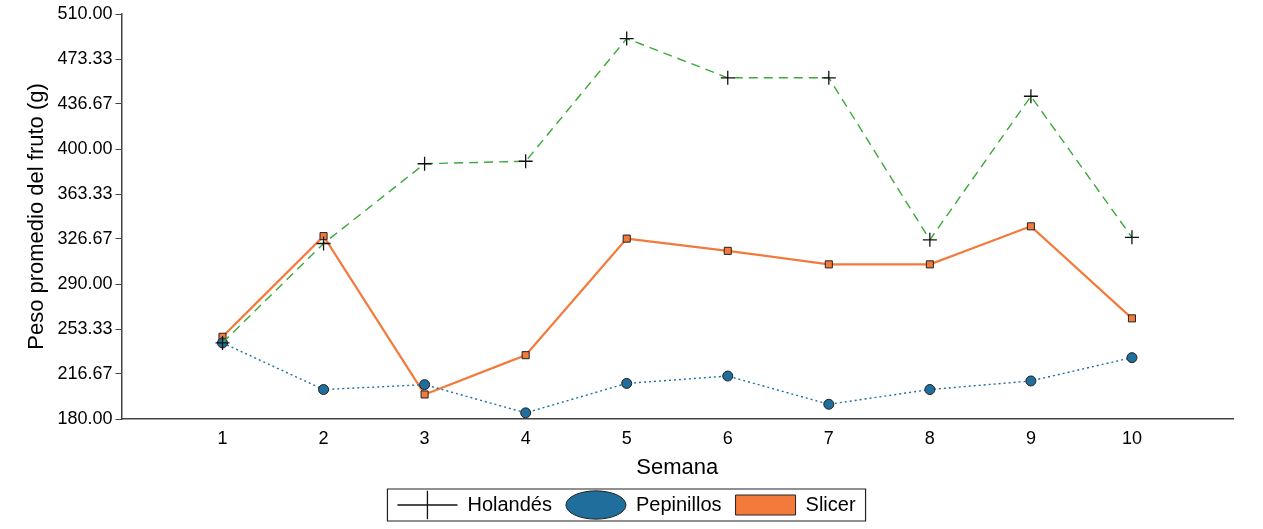 This screenshot has width=1263, height=529. Describe the element at coordinates (929, 437) in the screenshot. I see `x-tick-label: 8` at that location.